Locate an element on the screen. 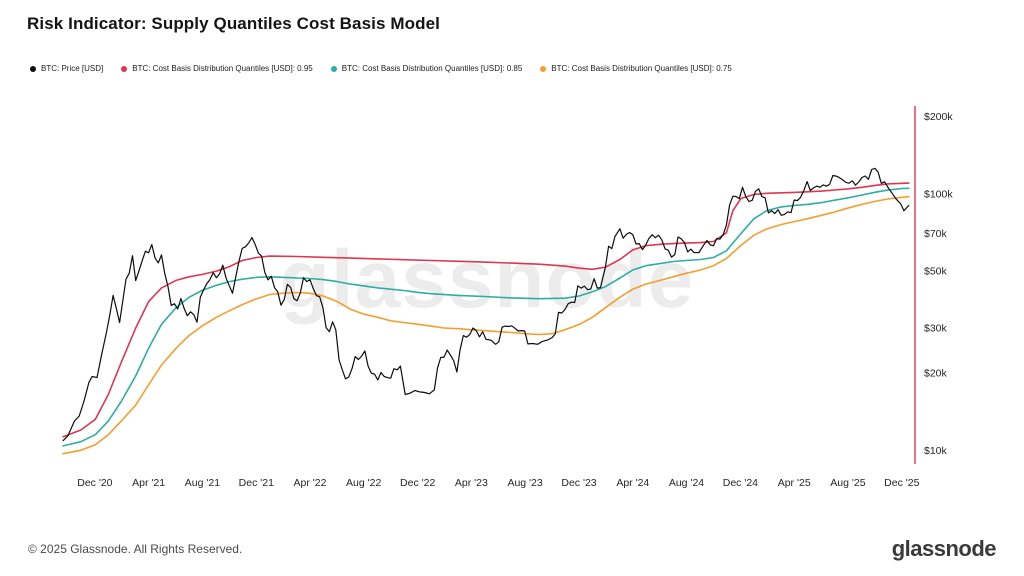 This screenshot has height=576, width=1024. quantile-095-dot-icon is located at coordinates (124, 68).